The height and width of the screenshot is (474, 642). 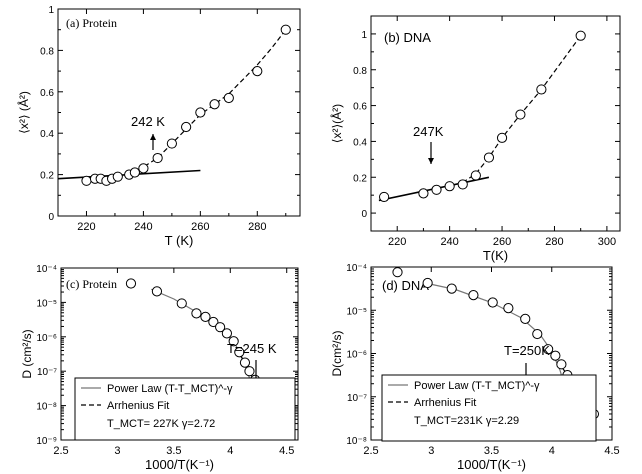 What do you see at coordinates (286, 451) in the screenshot?
I see `x-tick-label: 4.5` at bounding box center [286, 451].